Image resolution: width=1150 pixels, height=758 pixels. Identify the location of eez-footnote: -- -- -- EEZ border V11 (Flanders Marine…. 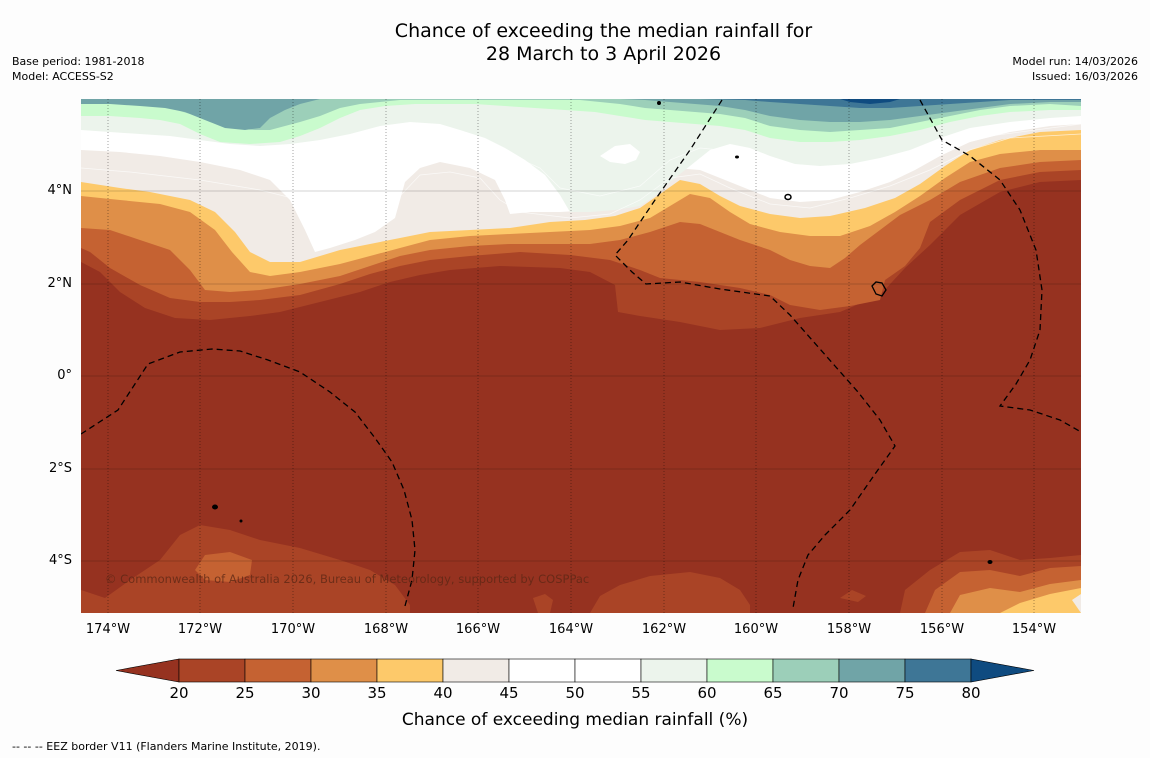
(166, 746).